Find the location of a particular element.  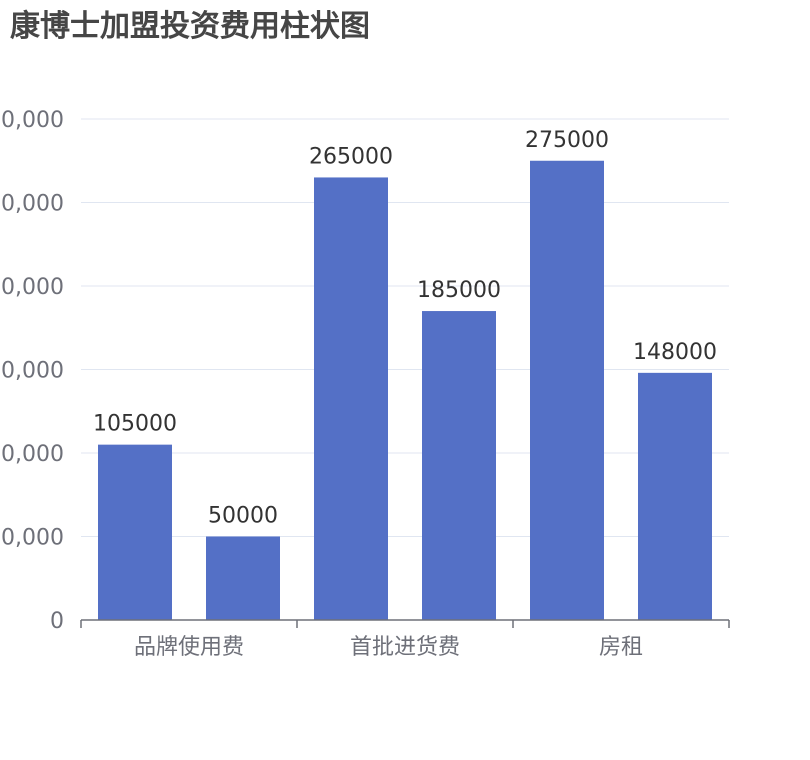

y-tick-label: 0 is located at coordinates (57, 621).